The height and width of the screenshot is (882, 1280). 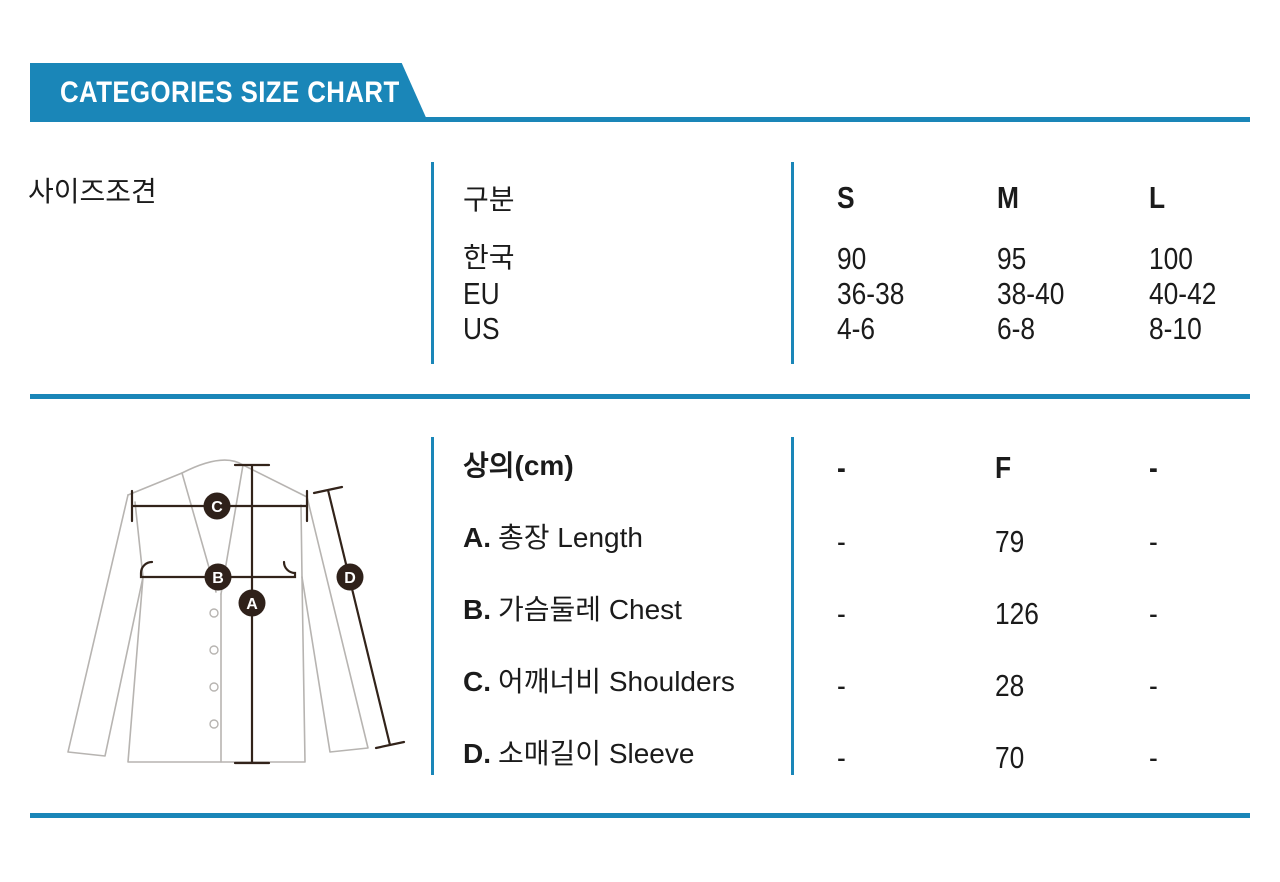 What do you see at coordinates (570, 537) in the screenshot?
I see `measure-row-text: 총장 Length` at bounding box center [570, 537].